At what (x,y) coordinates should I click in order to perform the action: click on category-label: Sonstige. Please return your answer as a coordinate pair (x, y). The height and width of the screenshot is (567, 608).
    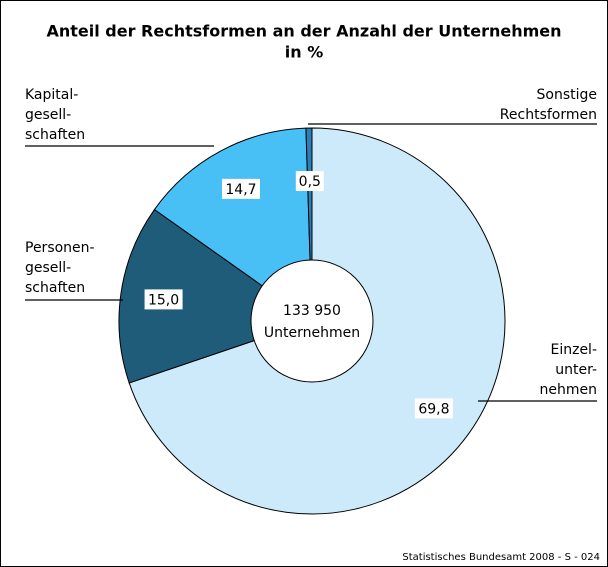
    Looking at the image, I should click on (567, 95).